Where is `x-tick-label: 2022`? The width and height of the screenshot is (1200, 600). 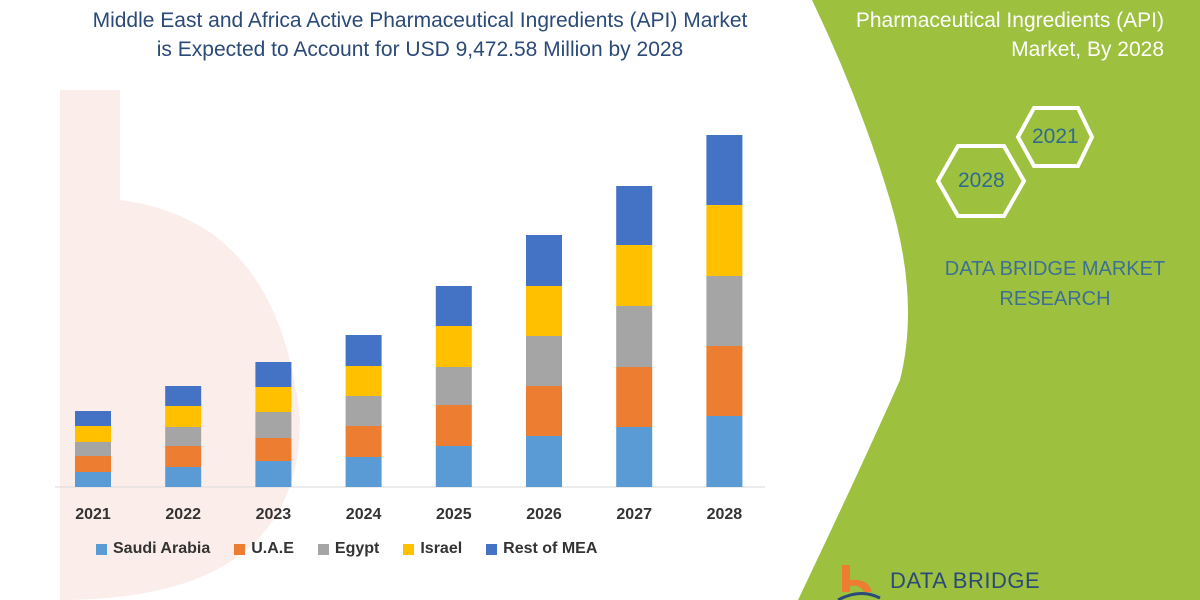
x-tick-label: 2022 is located at coordinates (183, 514).